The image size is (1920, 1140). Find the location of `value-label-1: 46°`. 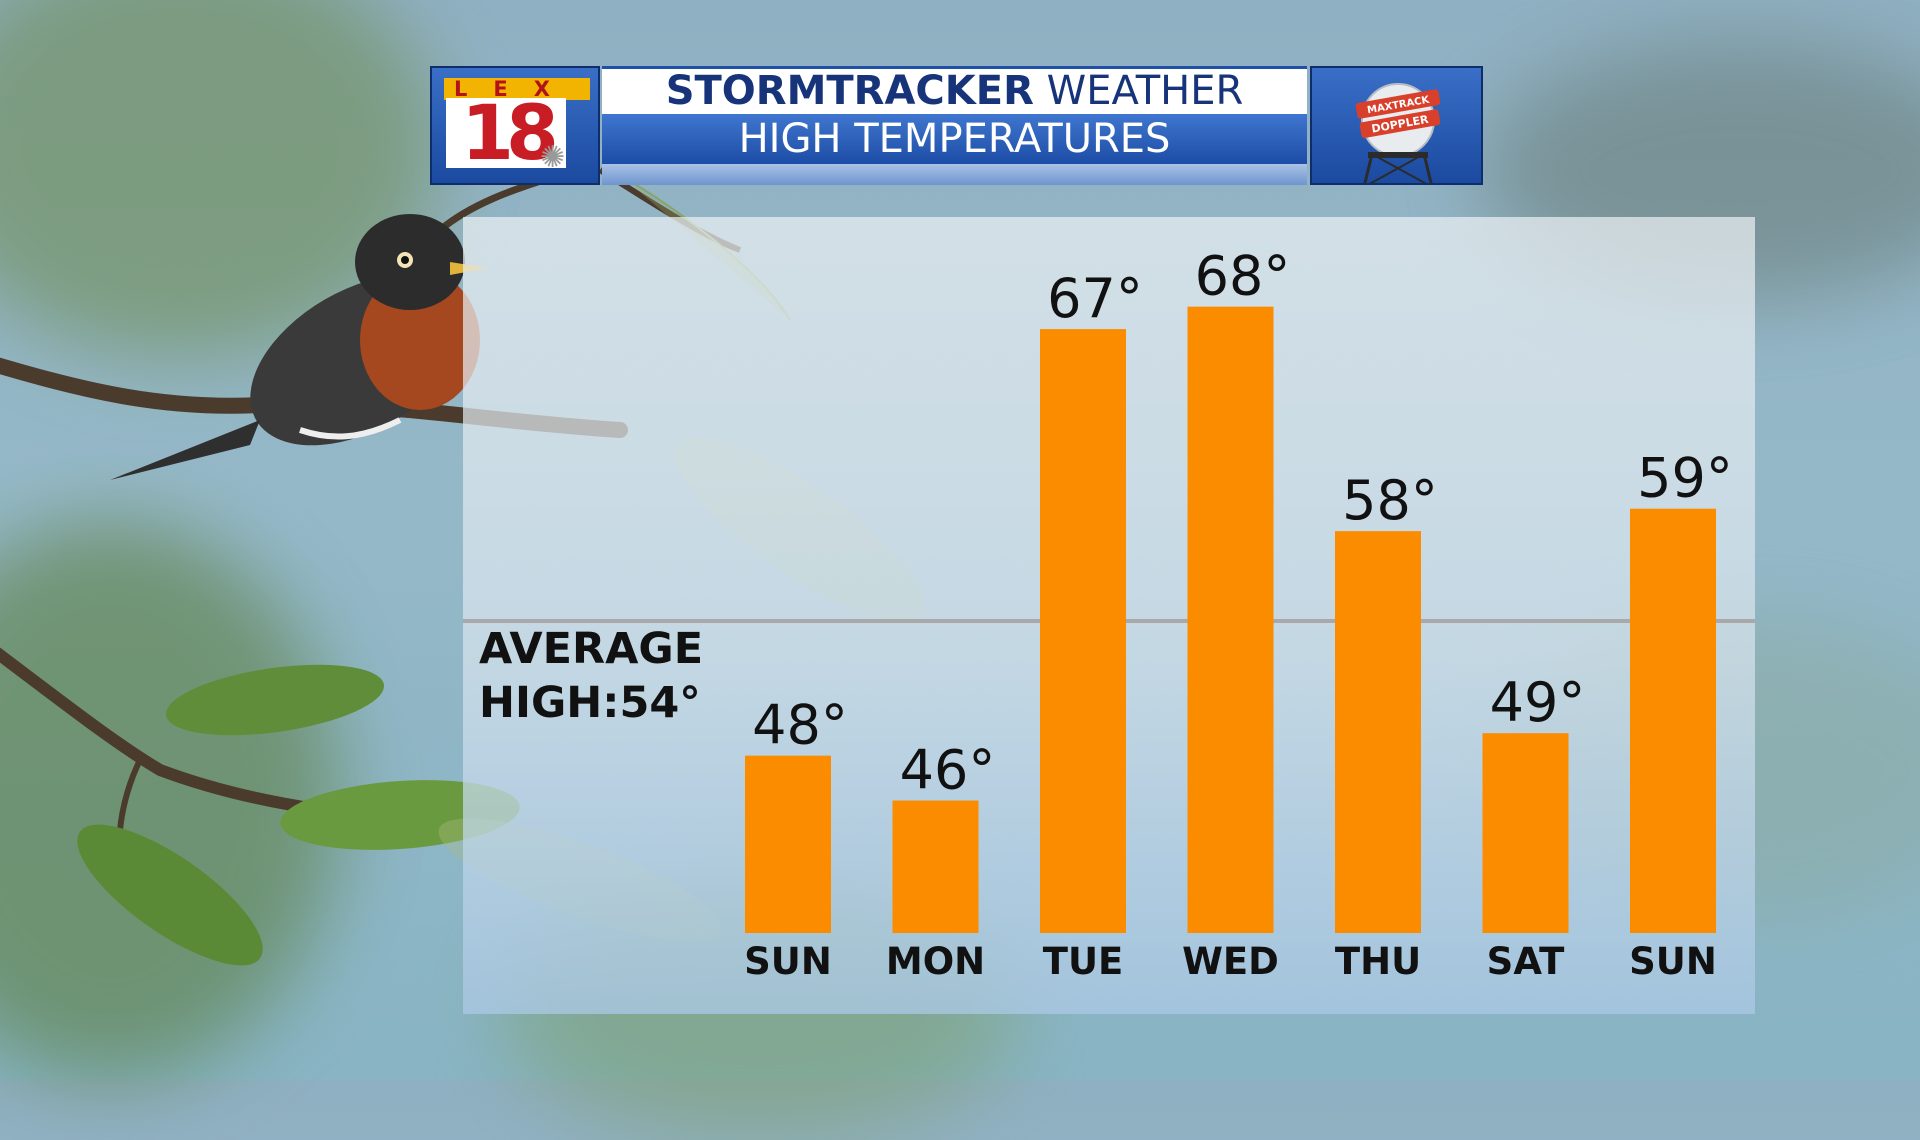

value-label-1: 46° is located at coordinates (948, 770).